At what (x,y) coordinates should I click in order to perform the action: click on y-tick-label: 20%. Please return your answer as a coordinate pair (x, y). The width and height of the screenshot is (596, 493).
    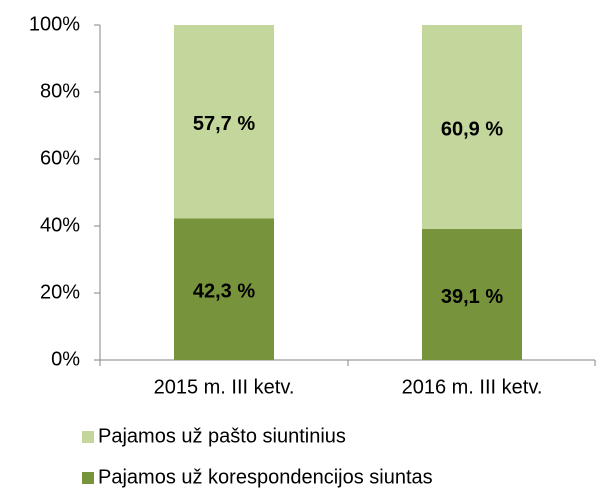
    Looking at the image, I should click on (60, 292).